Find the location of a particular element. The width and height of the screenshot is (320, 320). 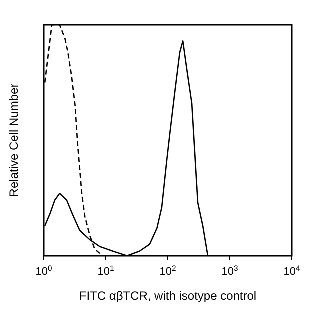

x-tick-label: 10$^{1}$ is located at coordinates (106, 271).